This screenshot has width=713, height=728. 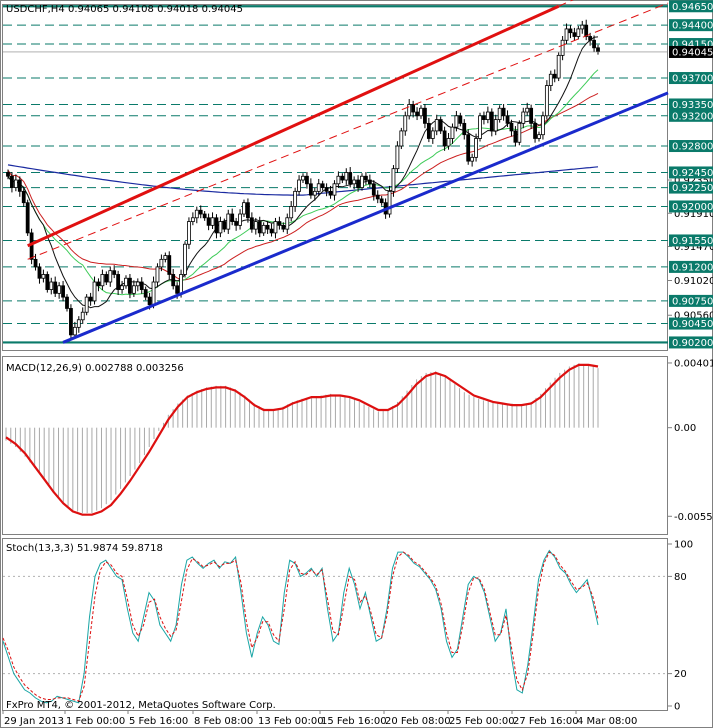 I want to click on ma-blue, so click(x=303, y=180).